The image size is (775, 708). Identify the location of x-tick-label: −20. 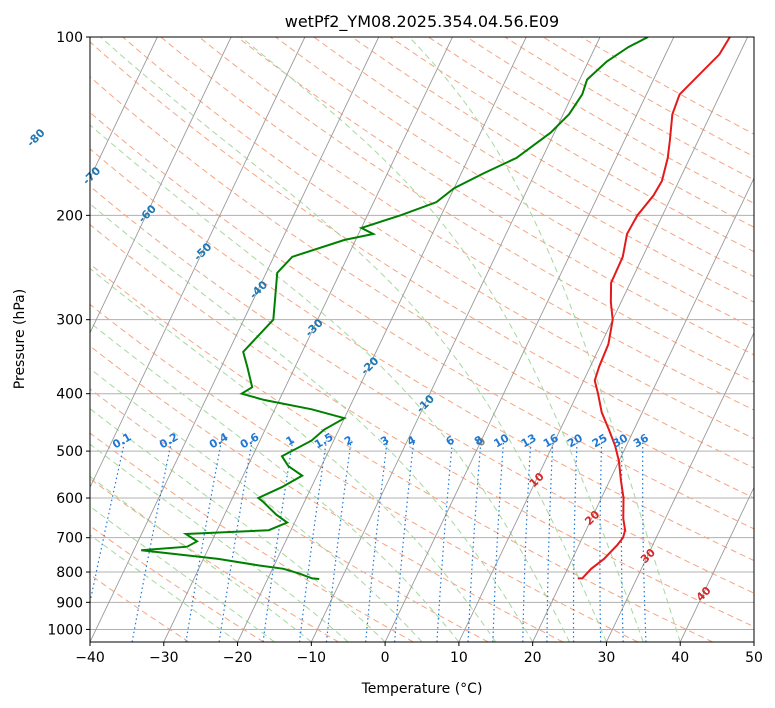
(238, 658).